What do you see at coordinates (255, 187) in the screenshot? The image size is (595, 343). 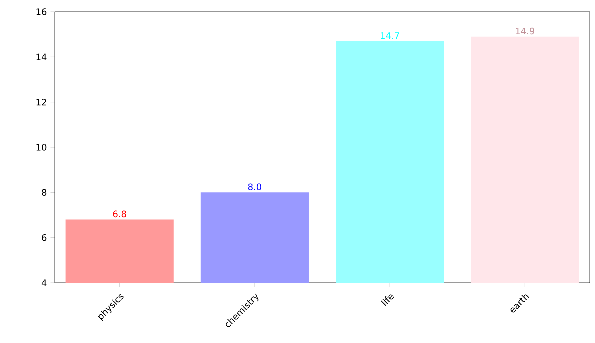 I see `data-label: 8.0` at bounding box center [255, 187].